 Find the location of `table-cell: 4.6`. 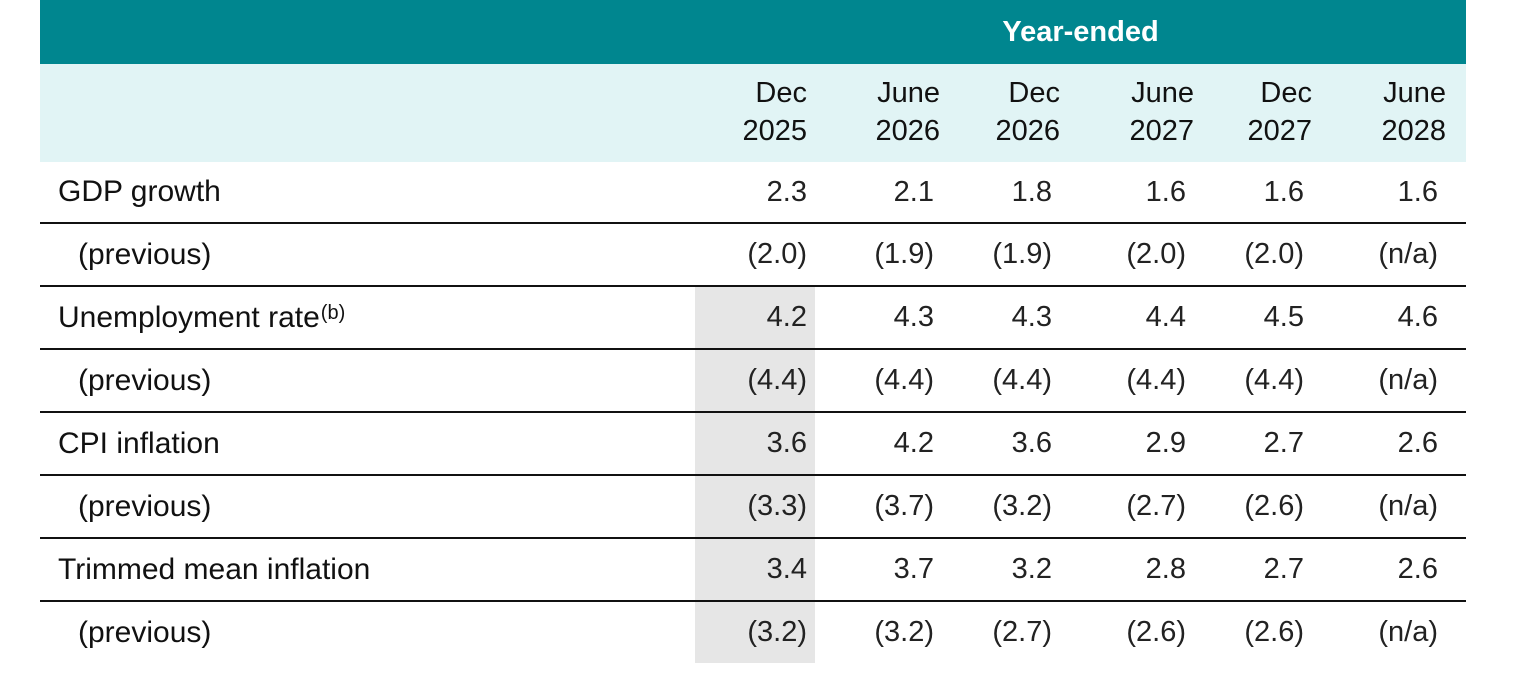

table-cell: 4.6 is located at coordinates (1417, 317).